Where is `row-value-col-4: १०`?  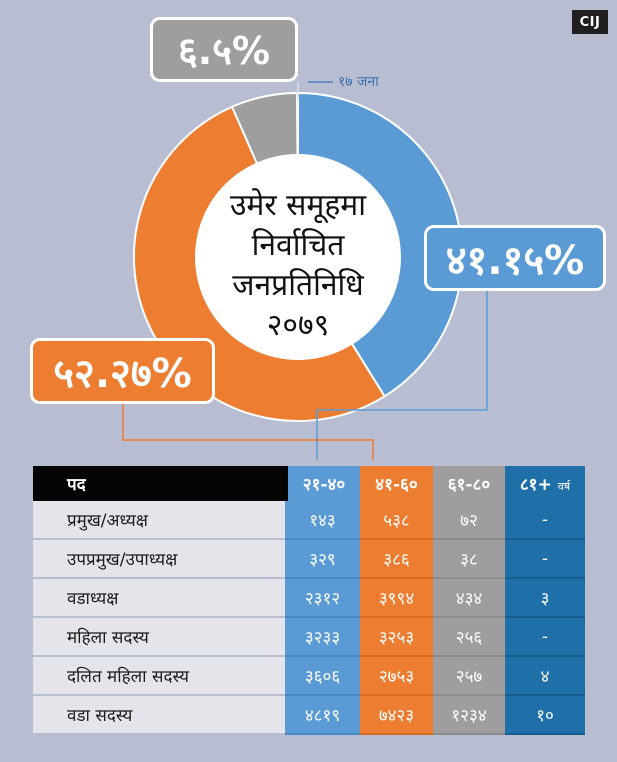 row-value-col-4: १० is located at coordinates (545, 715).